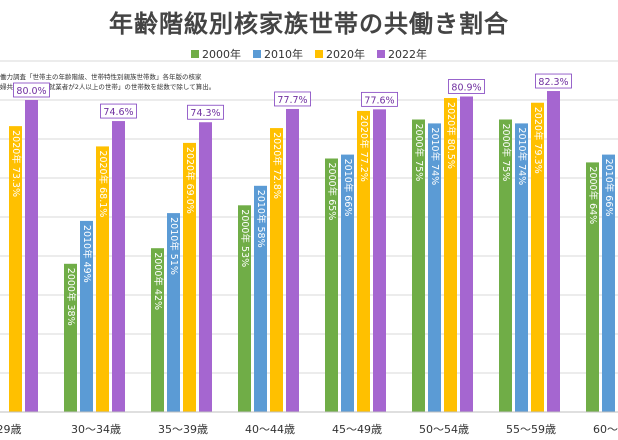  I want to click on data-label-2000: 2000年 42%, so click(158, 281).